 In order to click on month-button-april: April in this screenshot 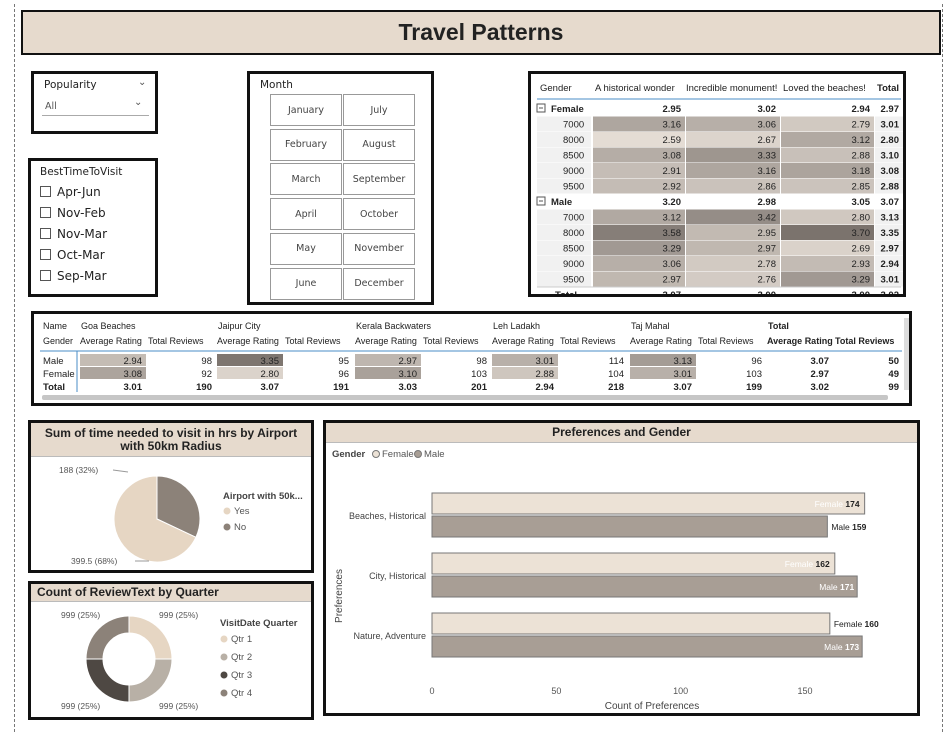, I will do `click(306, 214)`.